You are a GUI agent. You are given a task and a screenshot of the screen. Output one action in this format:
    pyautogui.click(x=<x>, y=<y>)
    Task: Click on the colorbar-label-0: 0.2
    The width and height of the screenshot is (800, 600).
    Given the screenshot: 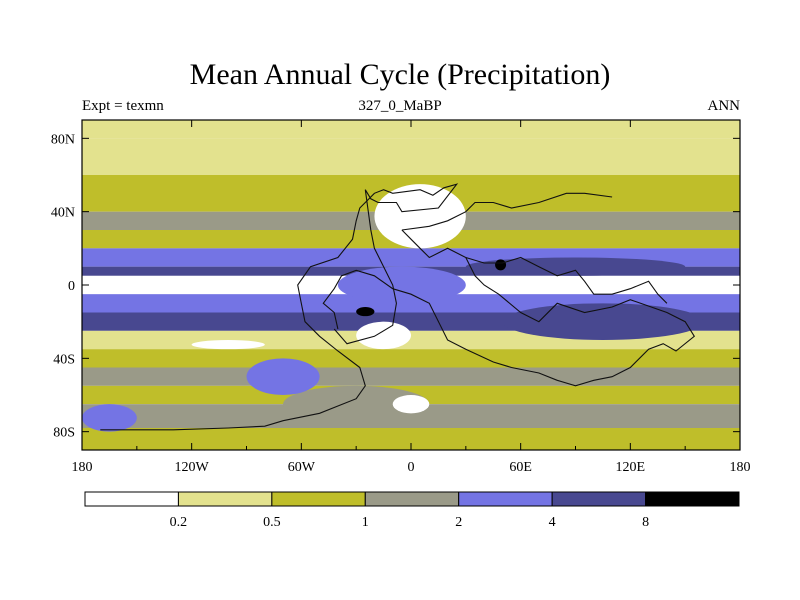 What is the action you would take?
    pyautogui.click(x=179, y=522)
    